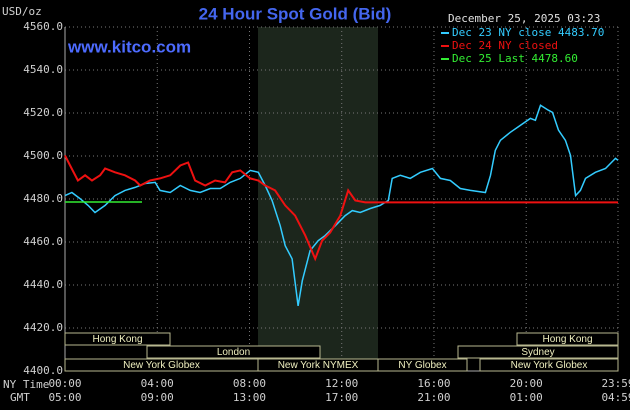 The width and height of the screenshot is (630, 410). Describe the element at coordinates (64, 383) in the screenshot. I see `x-tick-label: 00:00` at that location.